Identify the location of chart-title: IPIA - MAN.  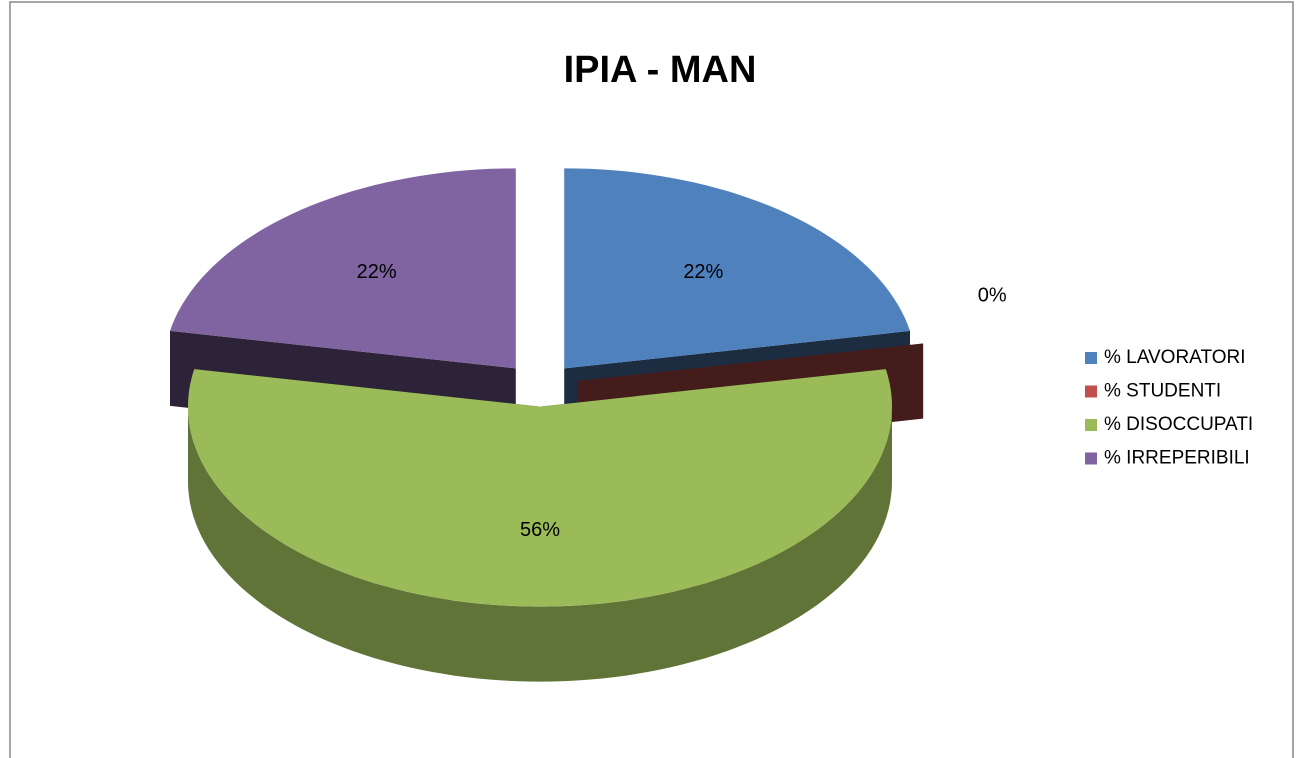
(660, 70).